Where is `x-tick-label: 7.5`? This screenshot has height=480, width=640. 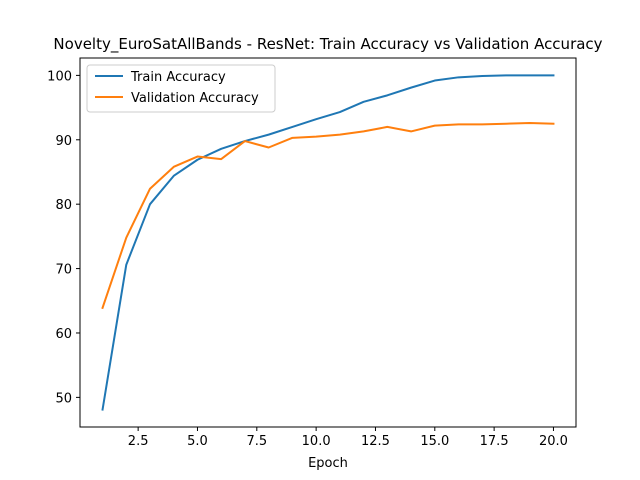 x-tick-label: 7.5 is located at coordinates (256, 441).